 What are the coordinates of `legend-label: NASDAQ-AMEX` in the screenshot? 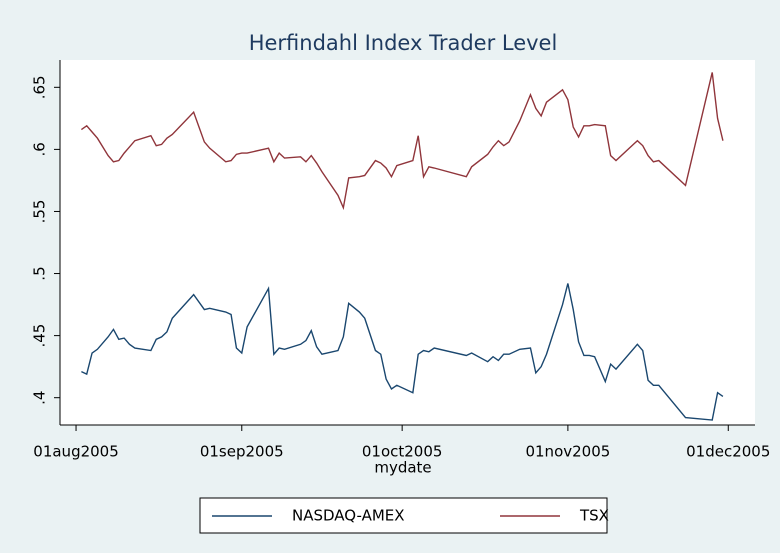 It's located at (348, 516).